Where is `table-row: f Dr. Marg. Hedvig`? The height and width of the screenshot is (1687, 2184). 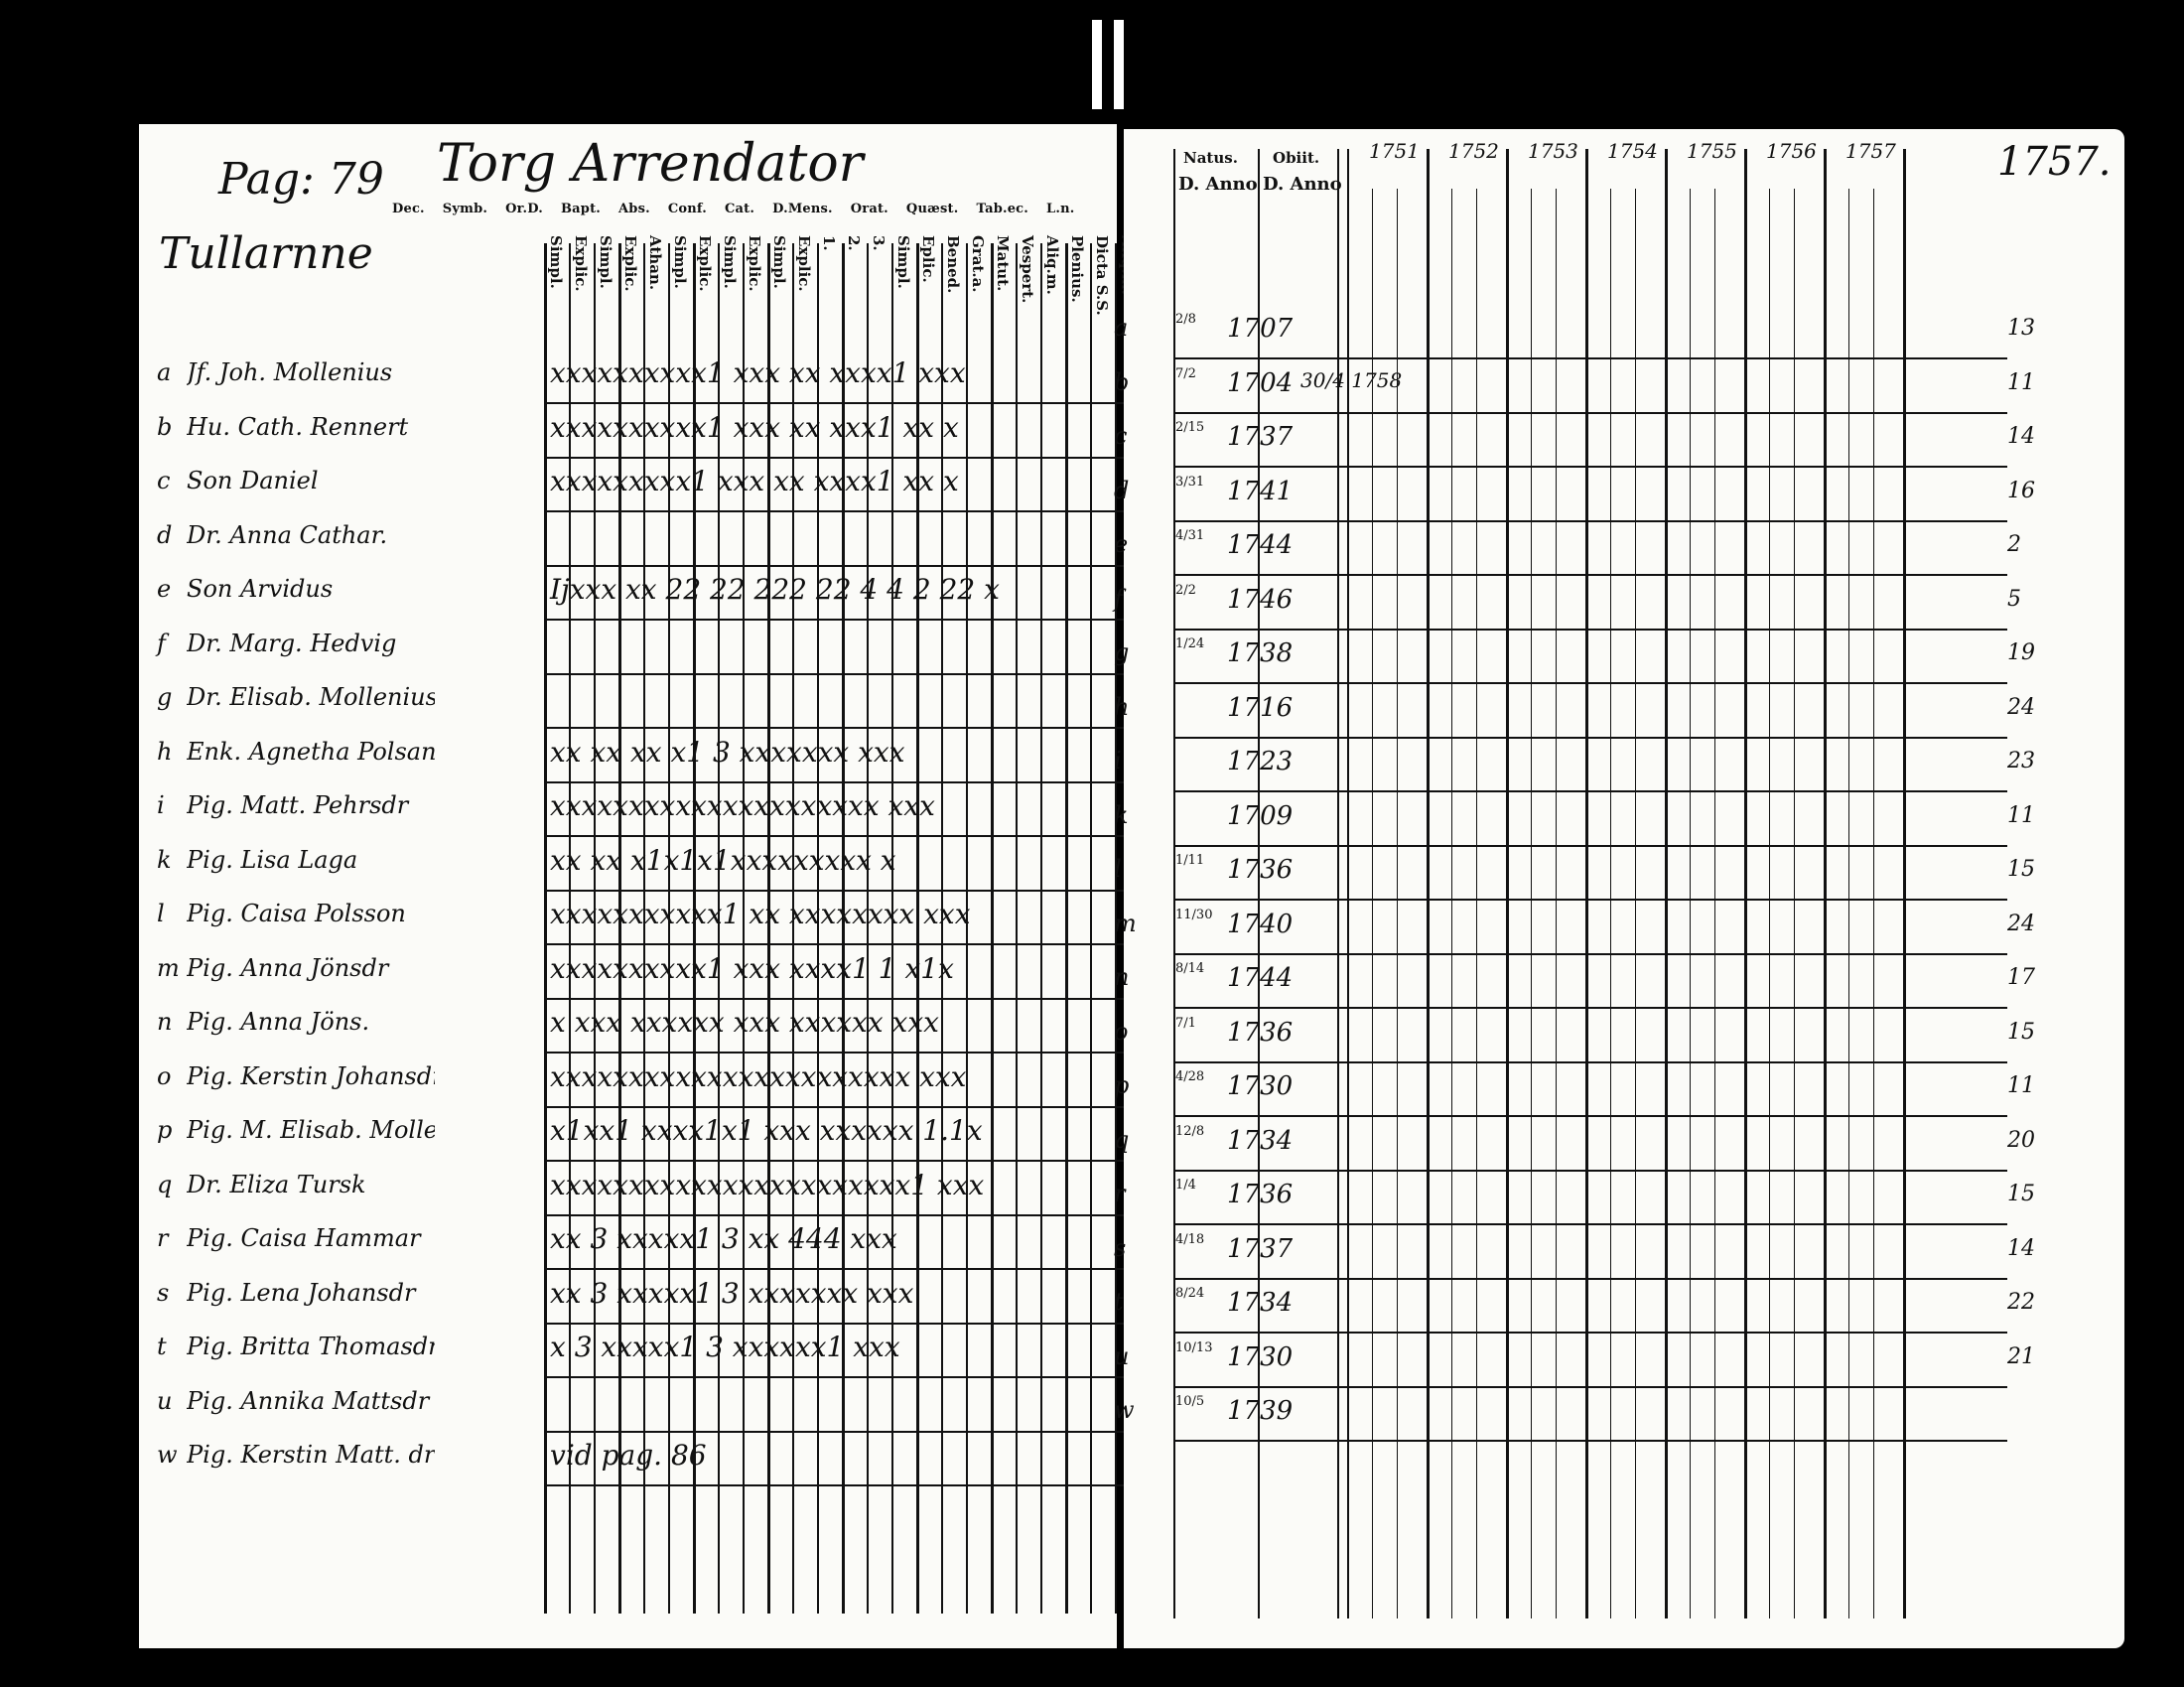
table-row: f Dr. Marg. Hedvig is located at coordinates (561, 650).